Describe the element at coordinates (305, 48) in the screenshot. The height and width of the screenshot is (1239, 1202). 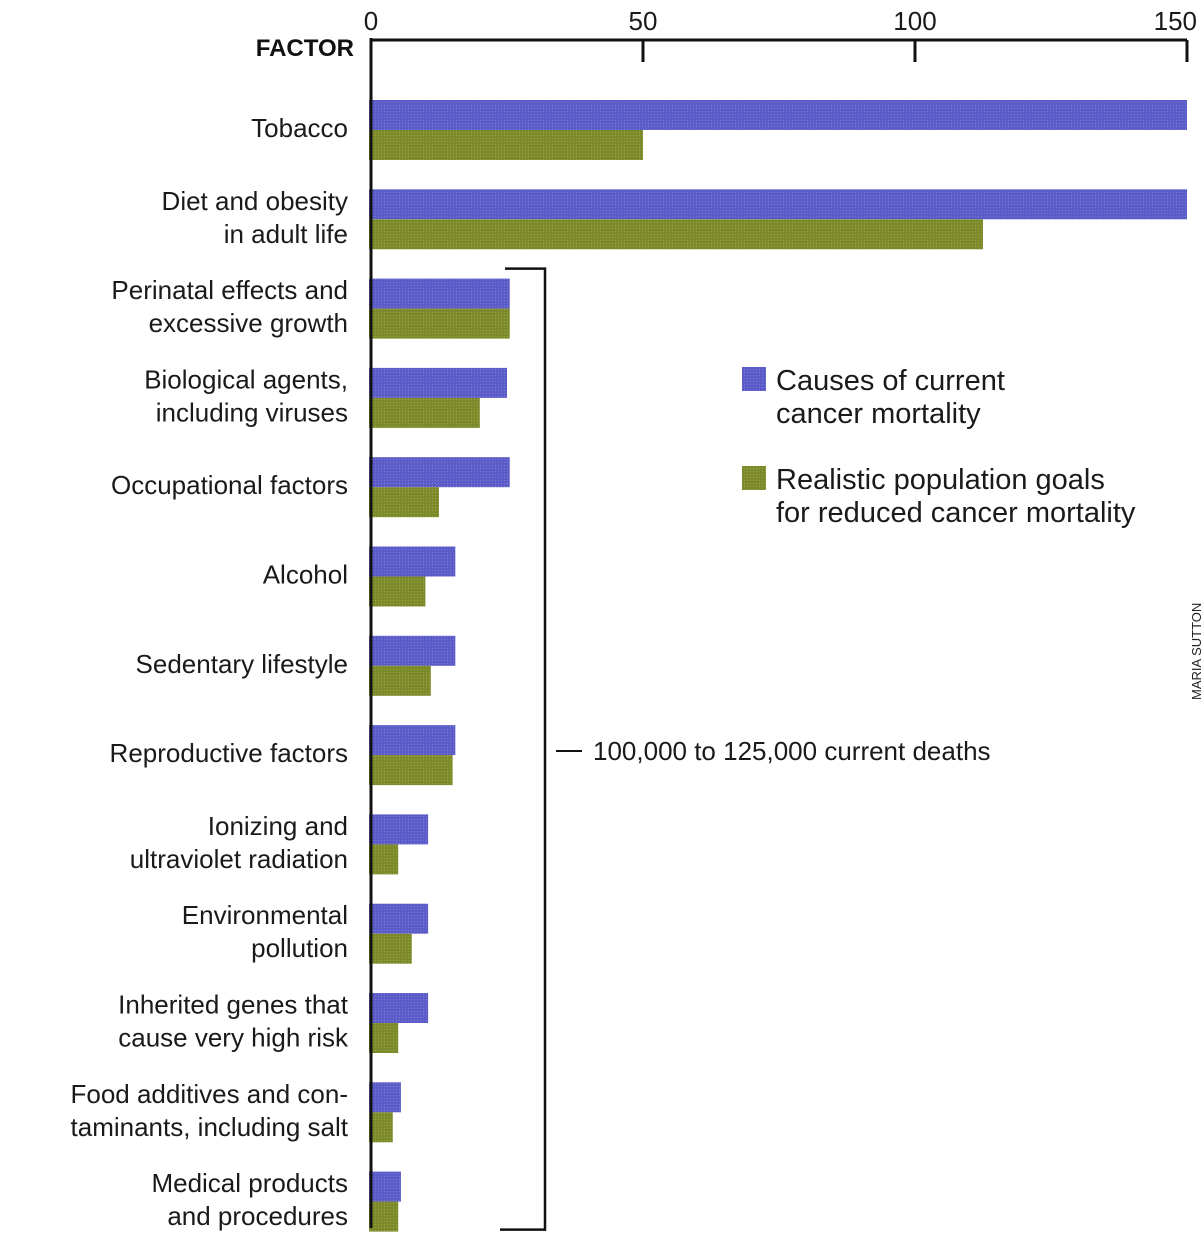
I see `category-header: FACTOR` at that location.